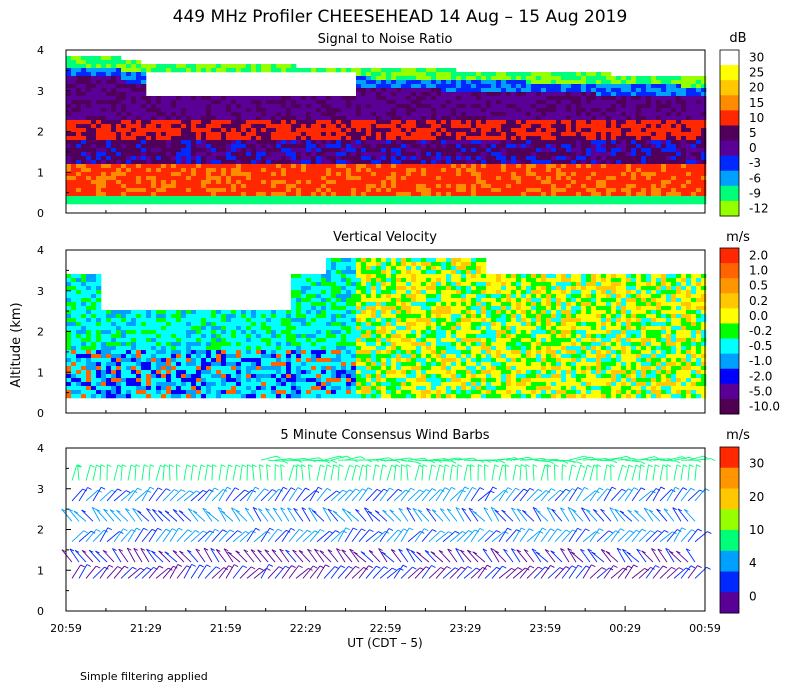 The image size is (800, 700). I want to click on colorbar-swatch, so click(729, 73).